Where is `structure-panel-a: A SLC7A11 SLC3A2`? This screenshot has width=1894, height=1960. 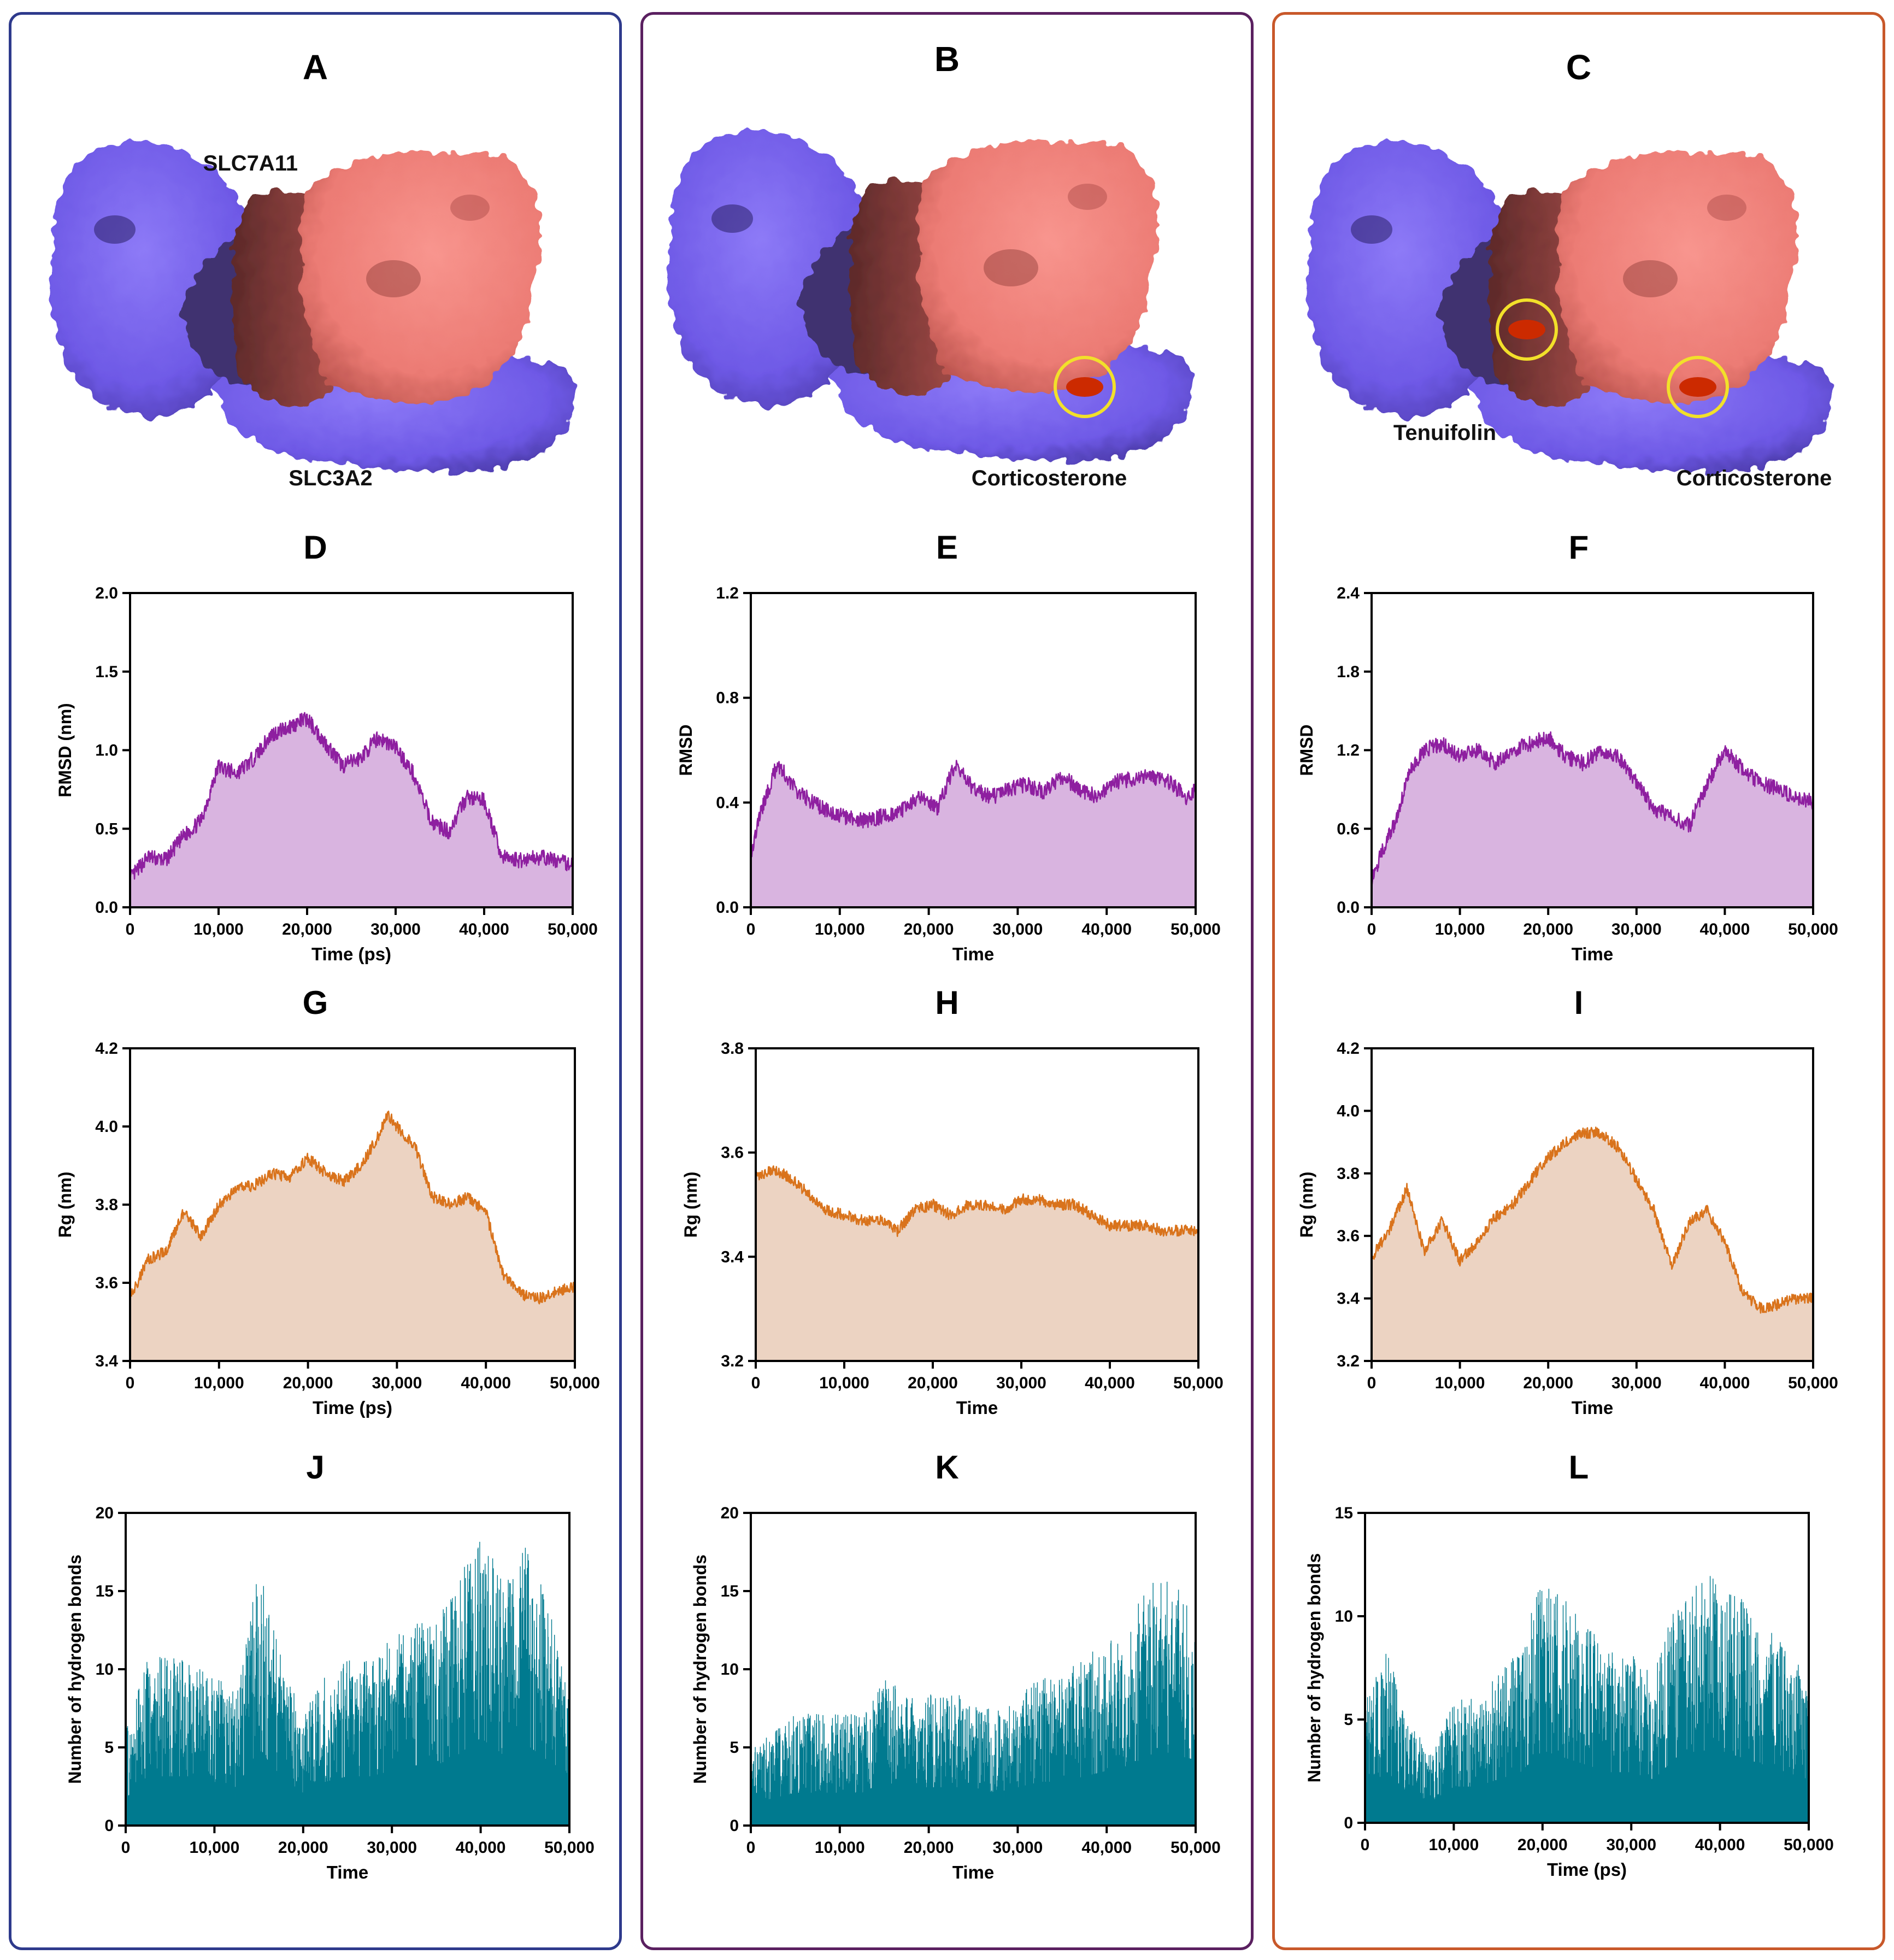 structure-panel-a: A SLC7A11 SLC3A2 is located at coordinates (313, 269).